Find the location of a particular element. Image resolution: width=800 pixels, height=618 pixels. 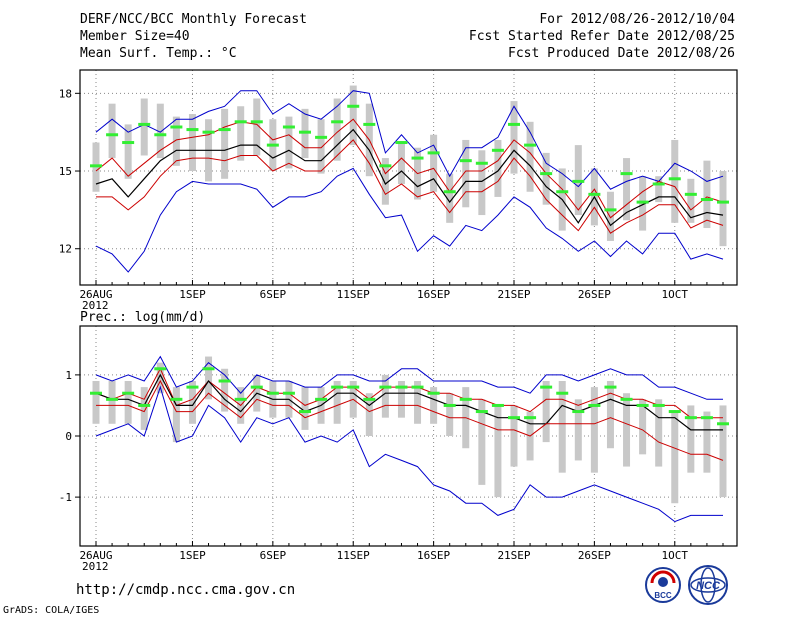

started-refer-date-label: Fcst Started Refer Date 2012/08/25 is located at coordinates (601, 36).